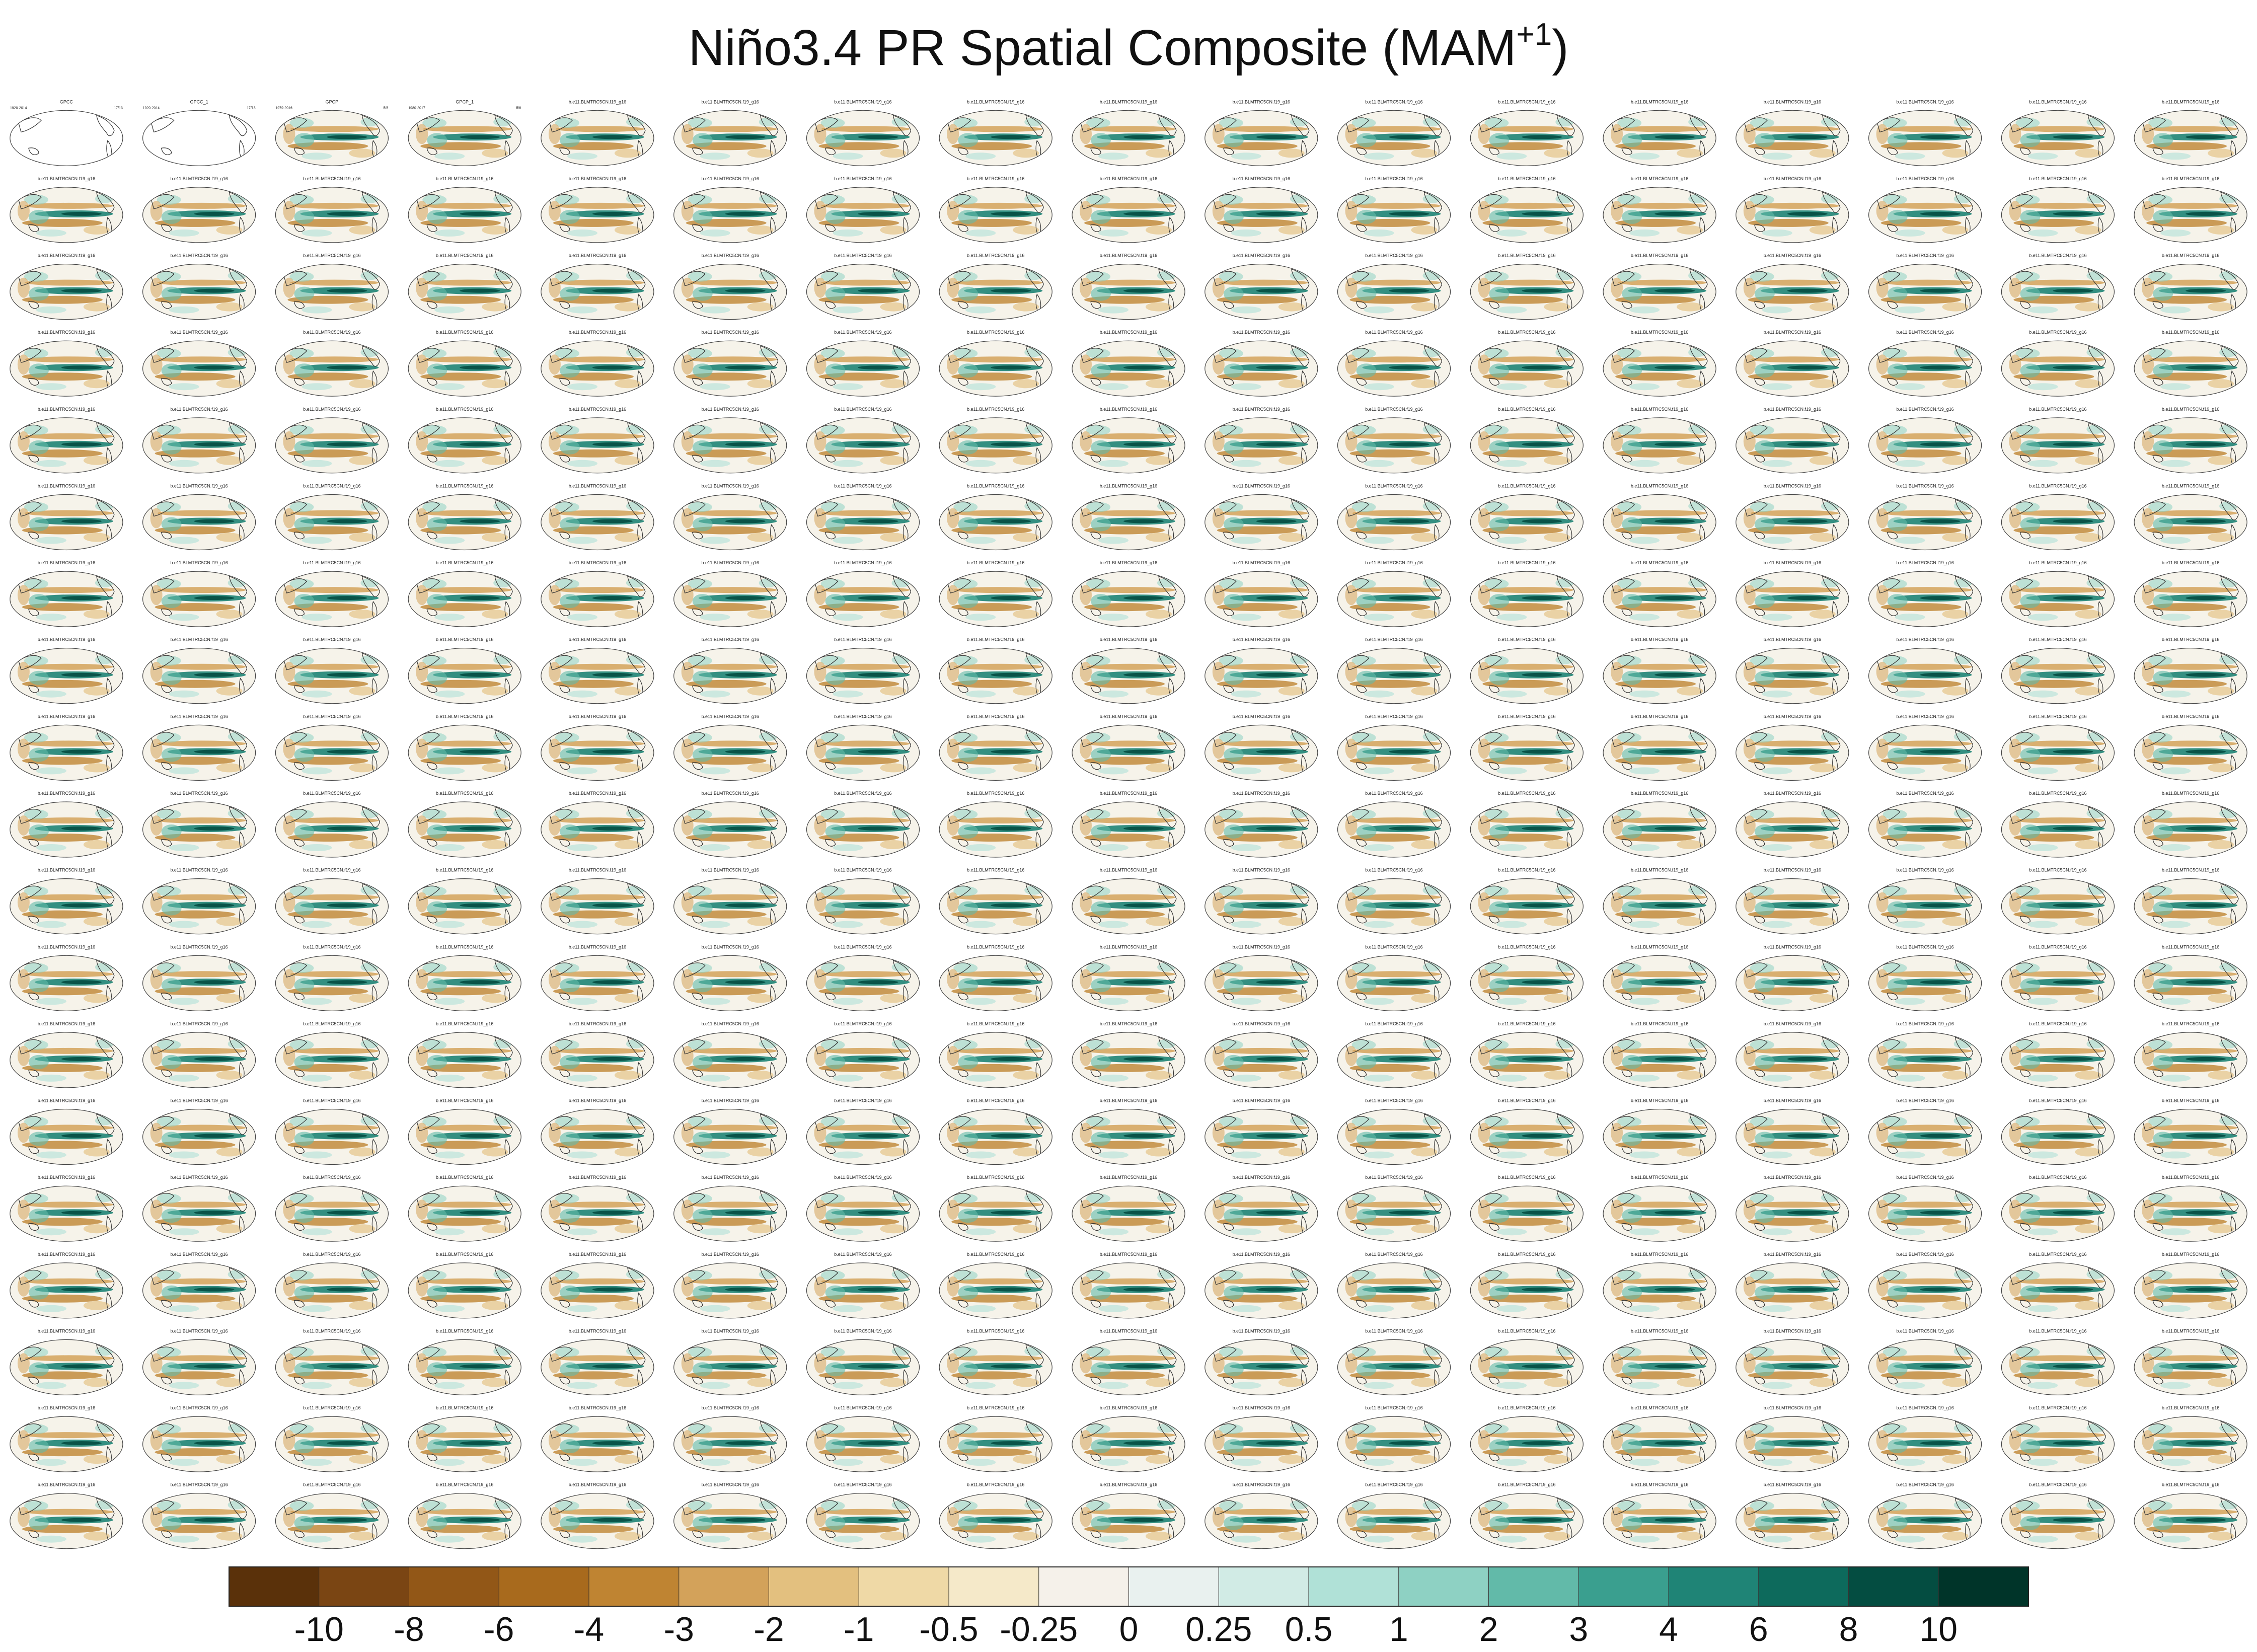 This screenshot has height=1652, width=2257. Describe the element at coordinates (769, 1629) in the screenshot. I see `colorbar-tick-label: -2` at that location.